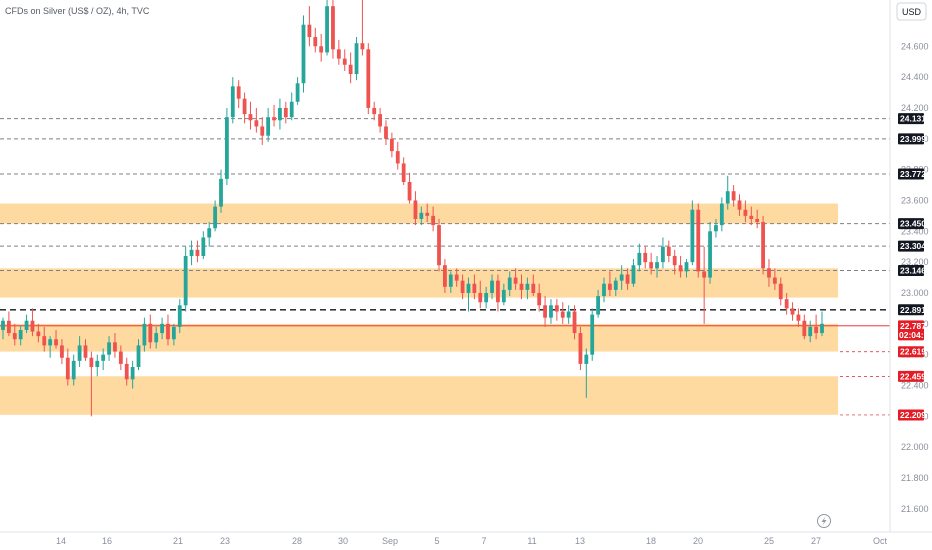 This screenshot has width=932, height=550. I want to click on currency-button: USD, so click(911, 11).